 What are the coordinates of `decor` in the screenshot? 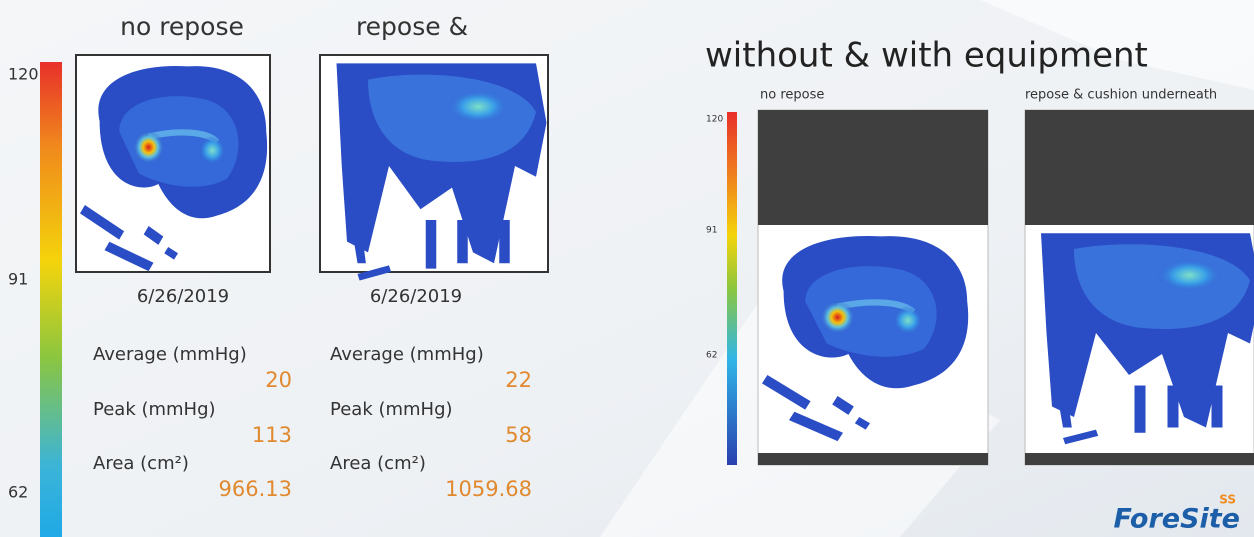 It's located at (1117, 45).